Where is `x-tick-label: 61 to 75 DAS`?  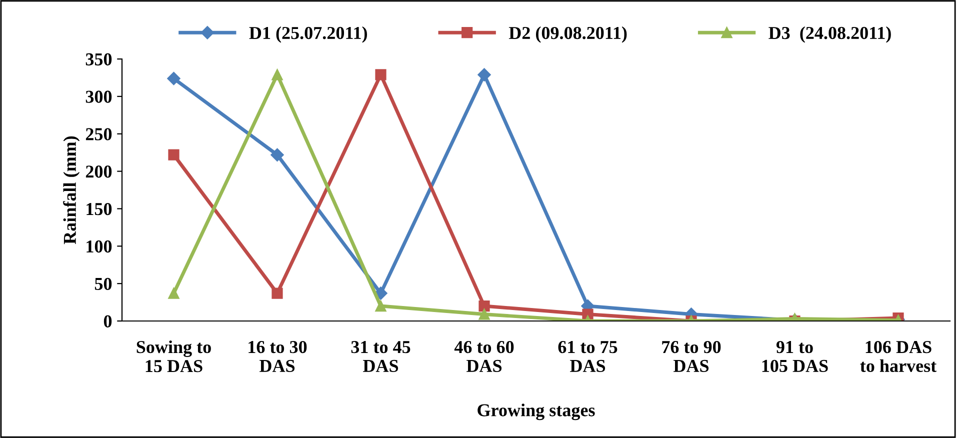
x-tick-label: 61 to 75 DAS is located at coordinates (588, 356).